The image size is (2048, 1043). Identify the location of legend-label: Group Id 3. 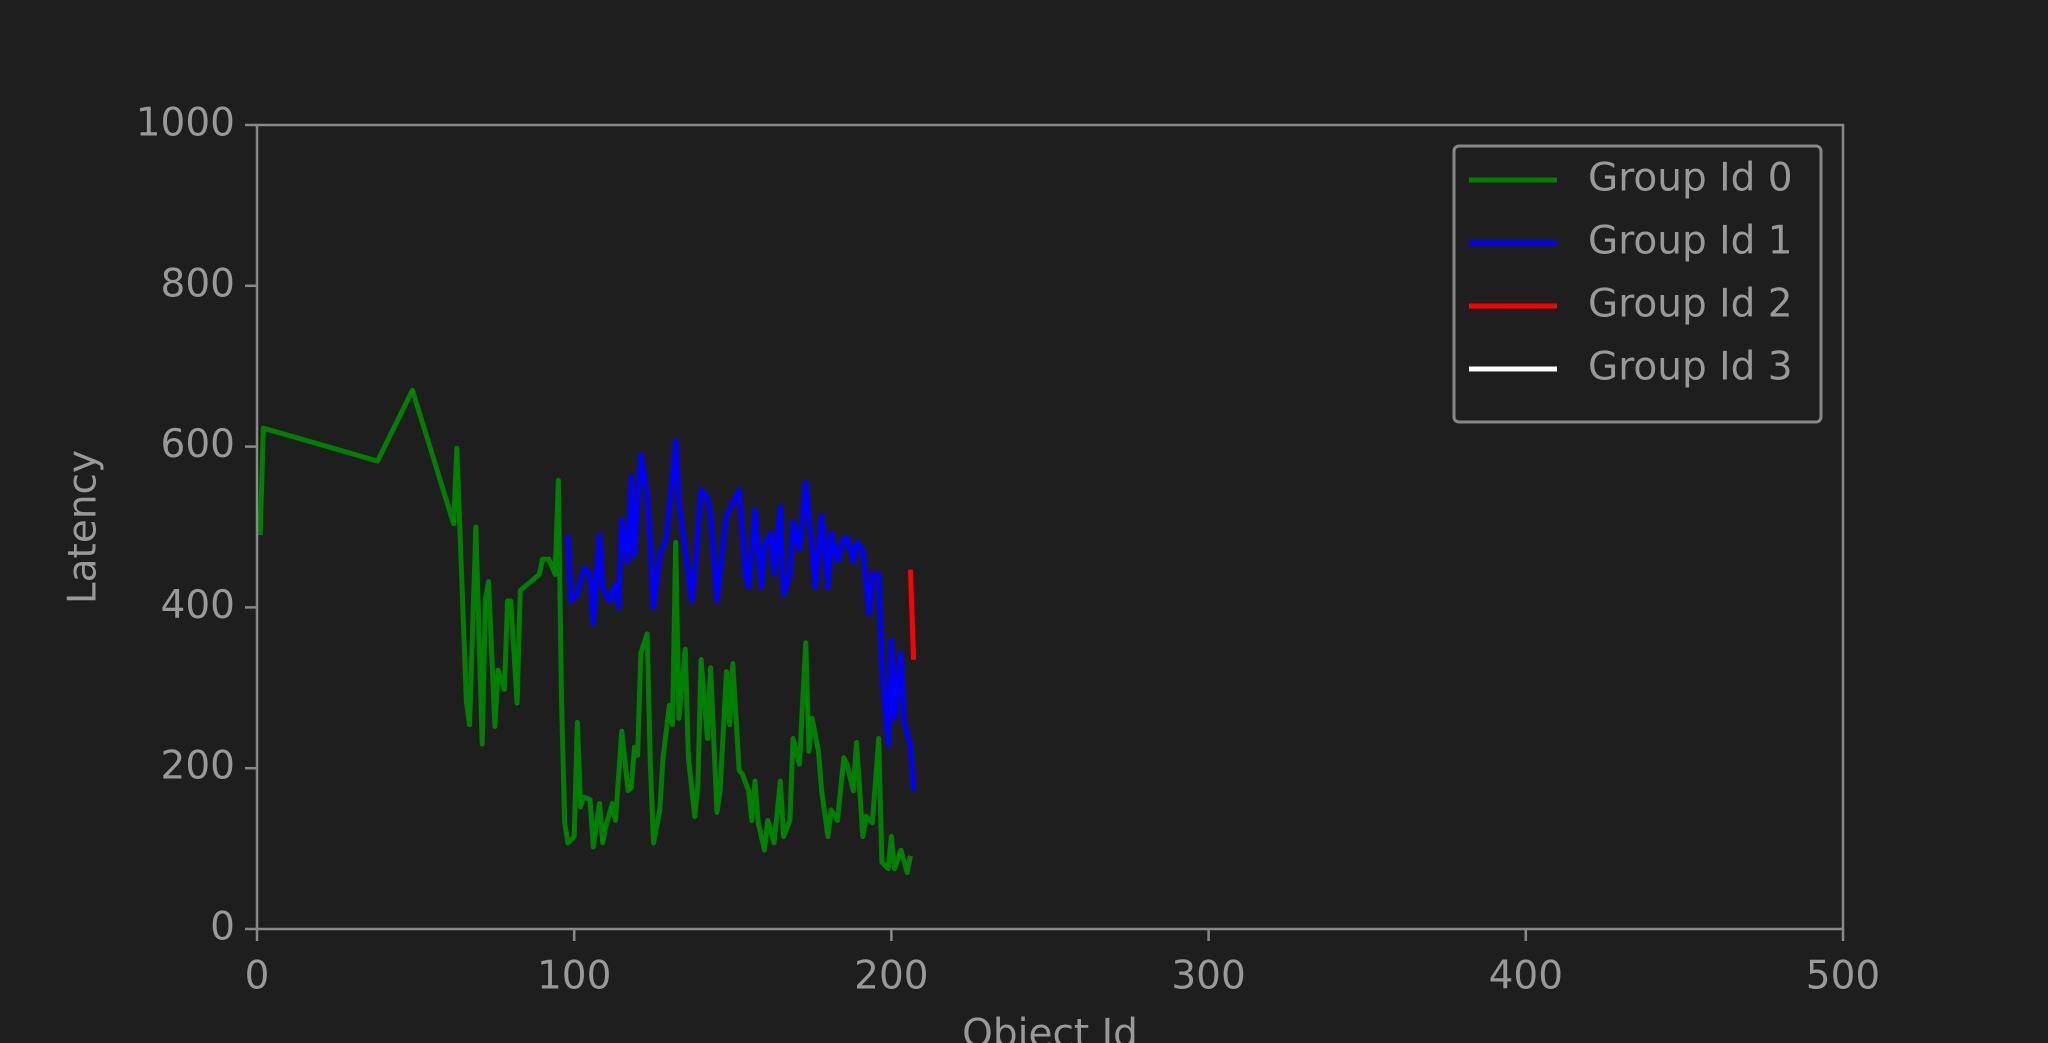
(1690, 367).